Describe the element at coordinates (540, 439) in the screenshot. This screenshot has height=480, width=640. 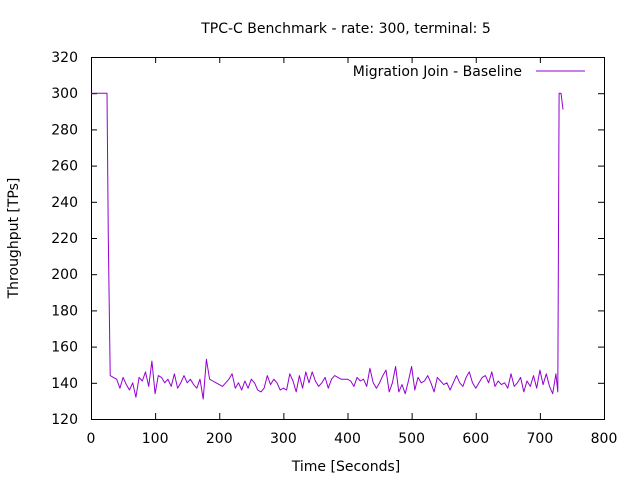
I see `x-tick-label: 700` at that location.